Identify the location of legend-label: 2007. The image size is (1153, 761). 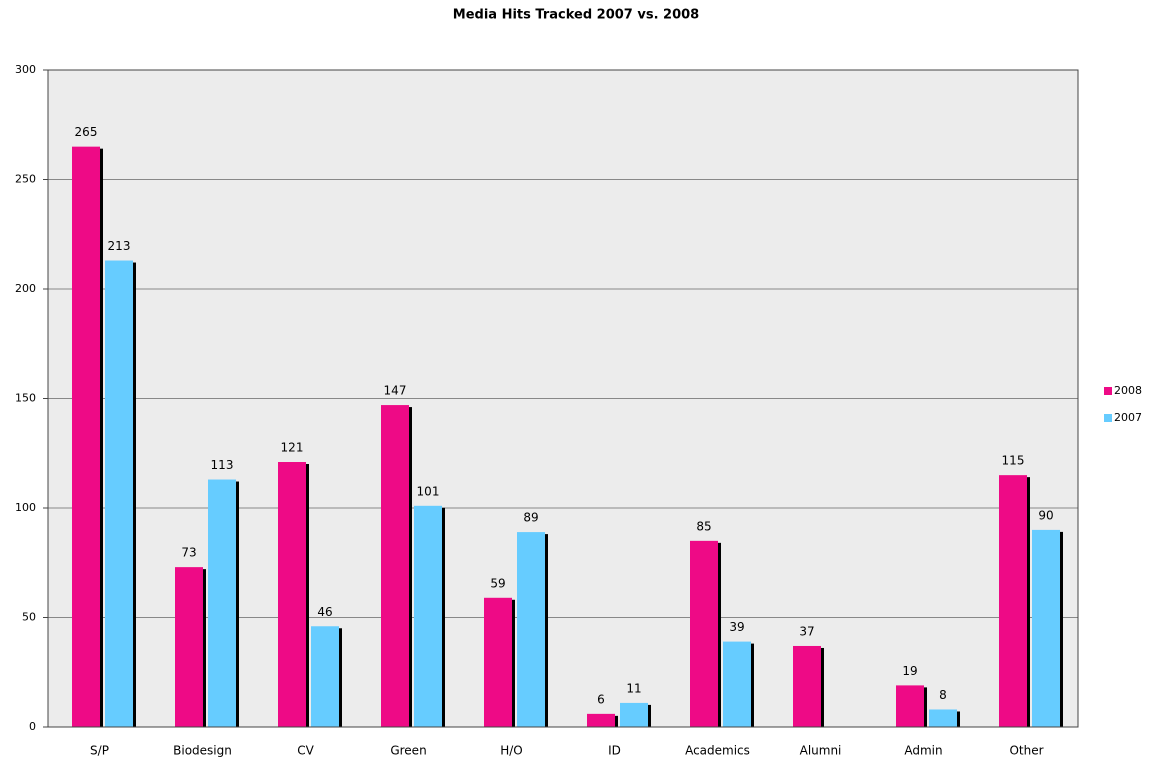
(1128, 417).